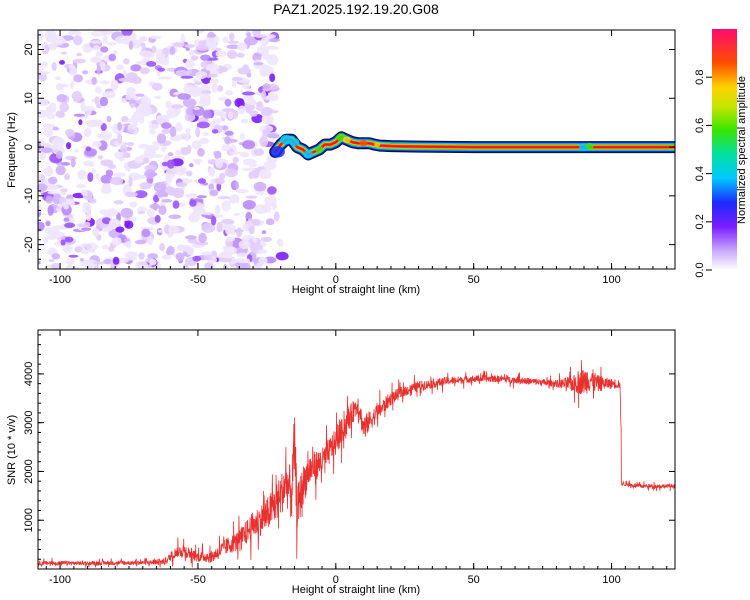 This screenshot has height=600, width=750. I want to click on colorbar-tick-label: 0.0, so click(700, 269).